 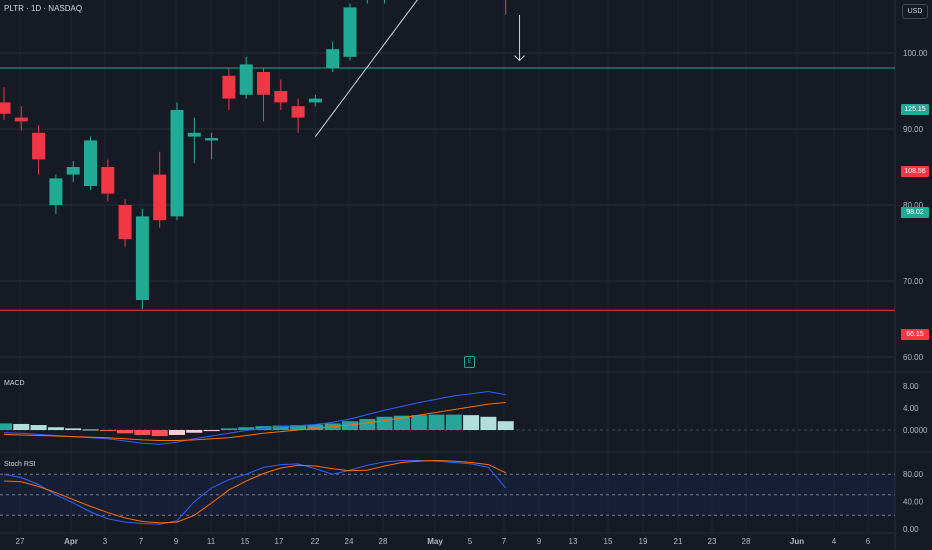 I want to click on time-tick-label: 6, so click(x=868, y=541).